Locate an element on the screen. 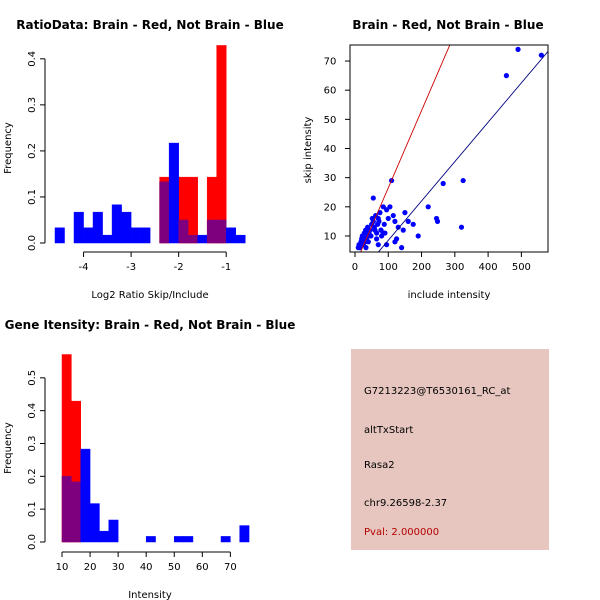 Image resolution: width=600 pixels, height=600 pixels. ratio-y-tick-label: 0.0 is located at coordinates (32, 243).